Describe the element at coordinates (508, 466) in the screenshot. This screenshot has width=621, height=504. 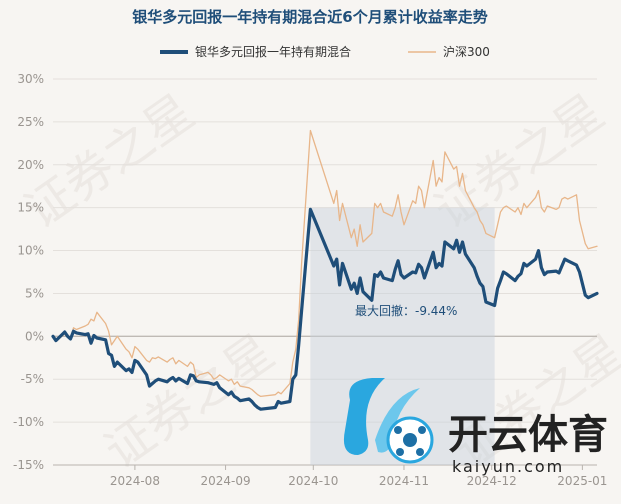
I see `brand-url: kaiyun.com` at that location.